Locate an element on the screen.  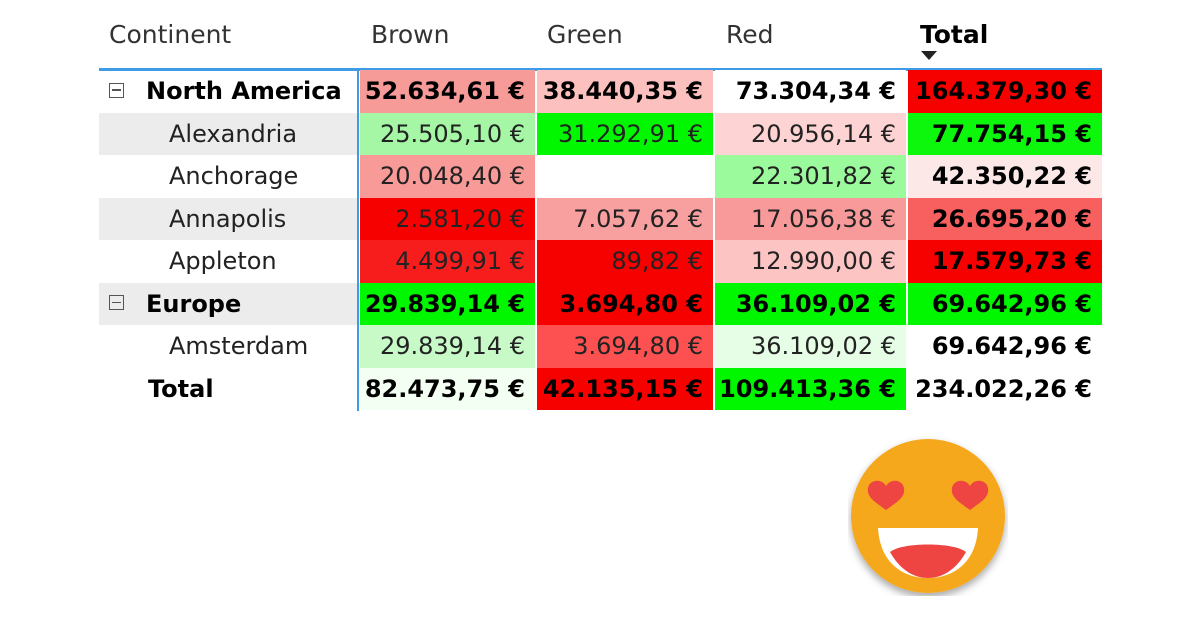
value-cell: 2.581,20 € is located at coordinates (447, 218).